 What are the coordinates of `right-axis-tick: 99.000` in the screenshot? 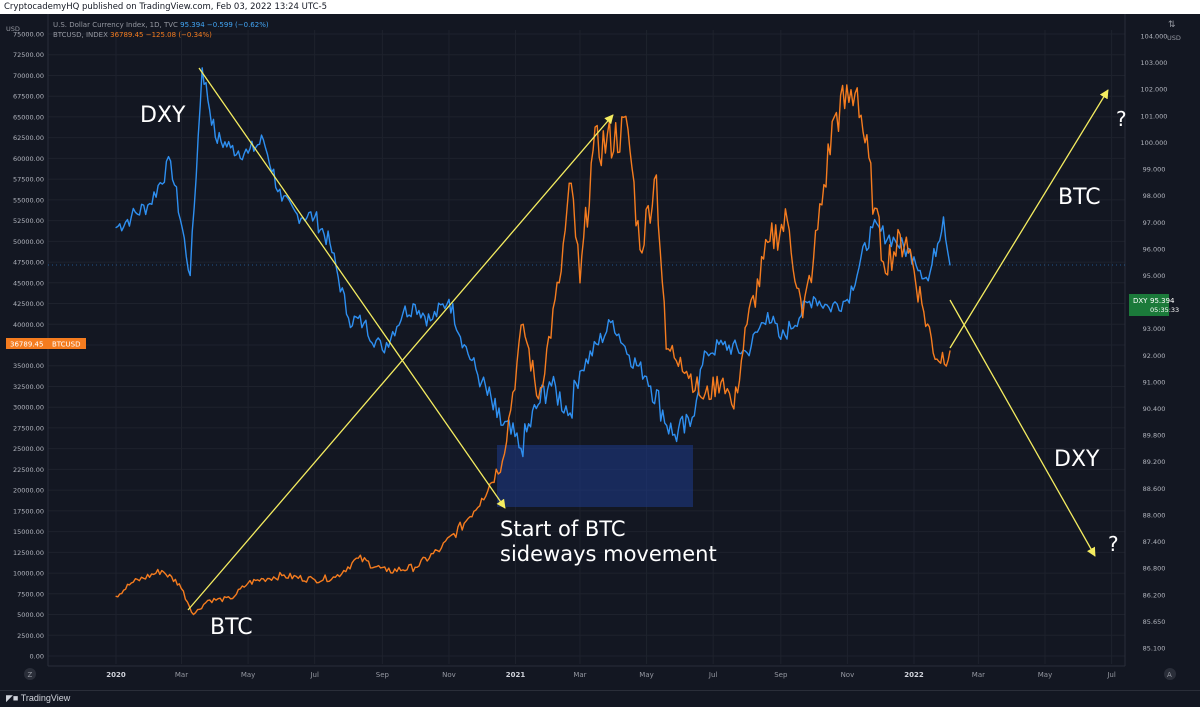 It's located at (1154, 170).